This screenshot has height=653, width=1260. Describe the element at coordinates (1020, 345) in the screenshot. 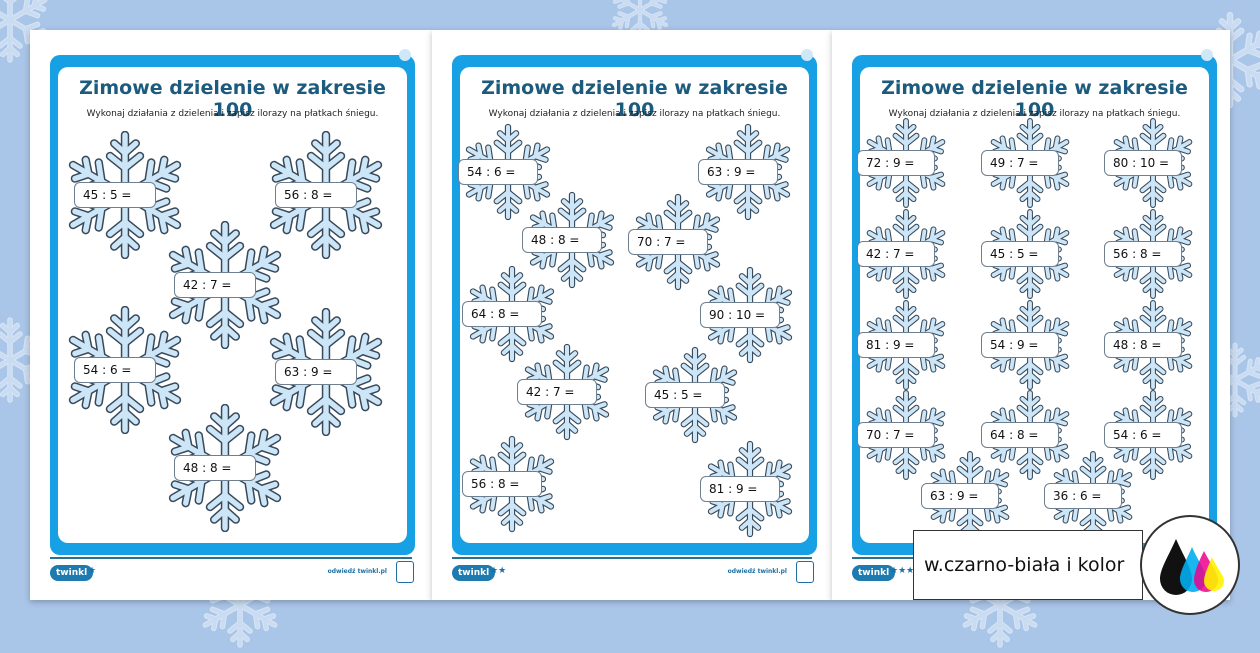

I see `division-equation: 54 : 9 =` at that location.